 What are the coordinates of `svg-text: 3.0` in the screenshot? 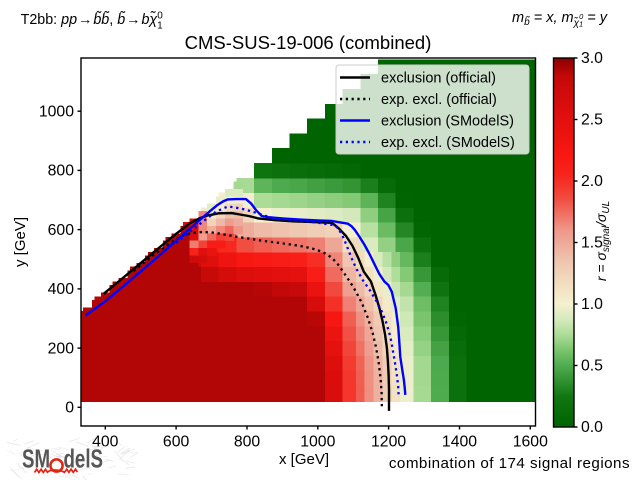 It's located at (592, 58).